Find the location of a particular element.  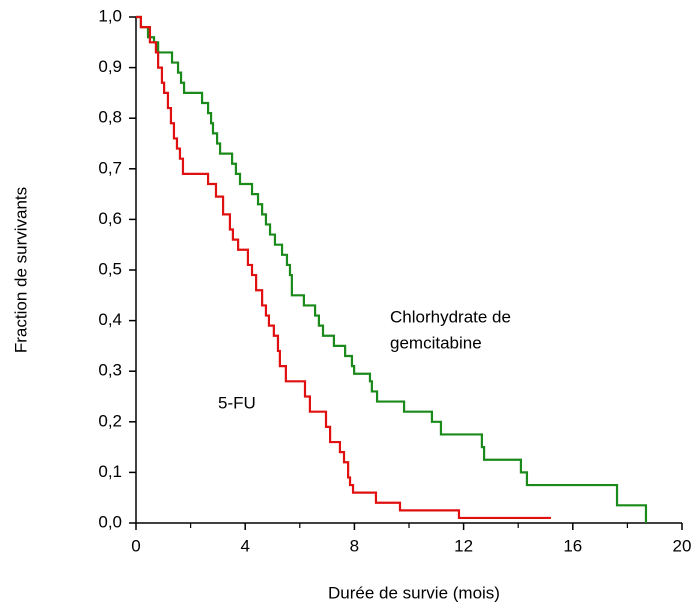

y-tick-label: 0,2 is located at coordinates (110, 420).